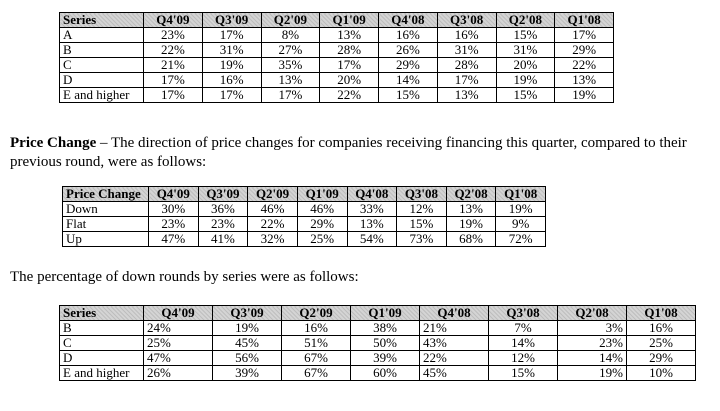 The image size is (720, 411). Describe the element at coordinates (336, 35) in the screenshot. I see `table-row: A 23% 17% 8% 13% 16% 16% 15% 17%` at that location.